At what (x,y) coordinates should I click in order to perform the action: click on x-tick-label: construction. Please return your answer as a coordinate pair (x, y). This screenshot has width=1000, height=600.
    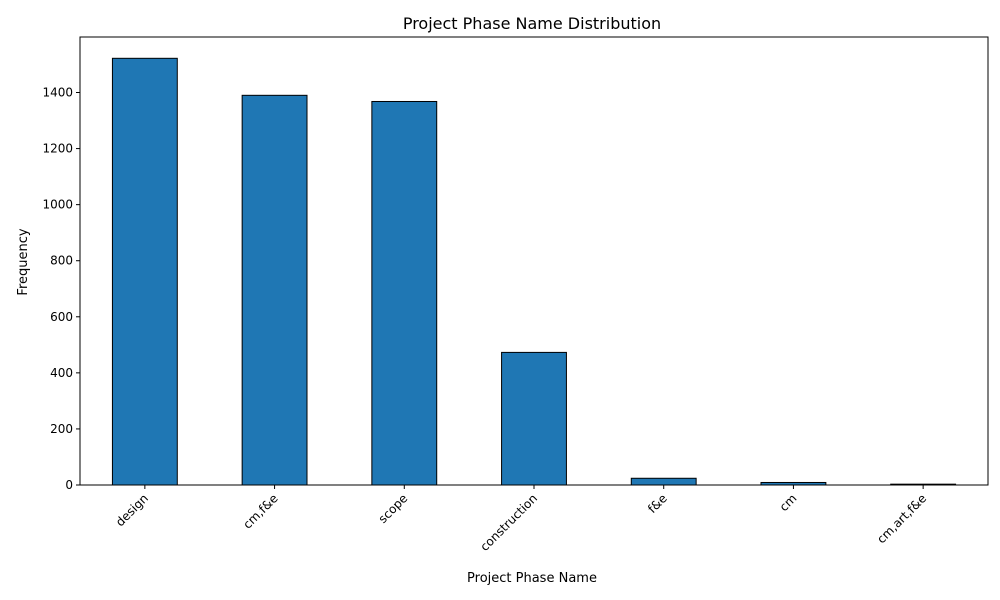
    Looking at the image, I should click on (508, 522).